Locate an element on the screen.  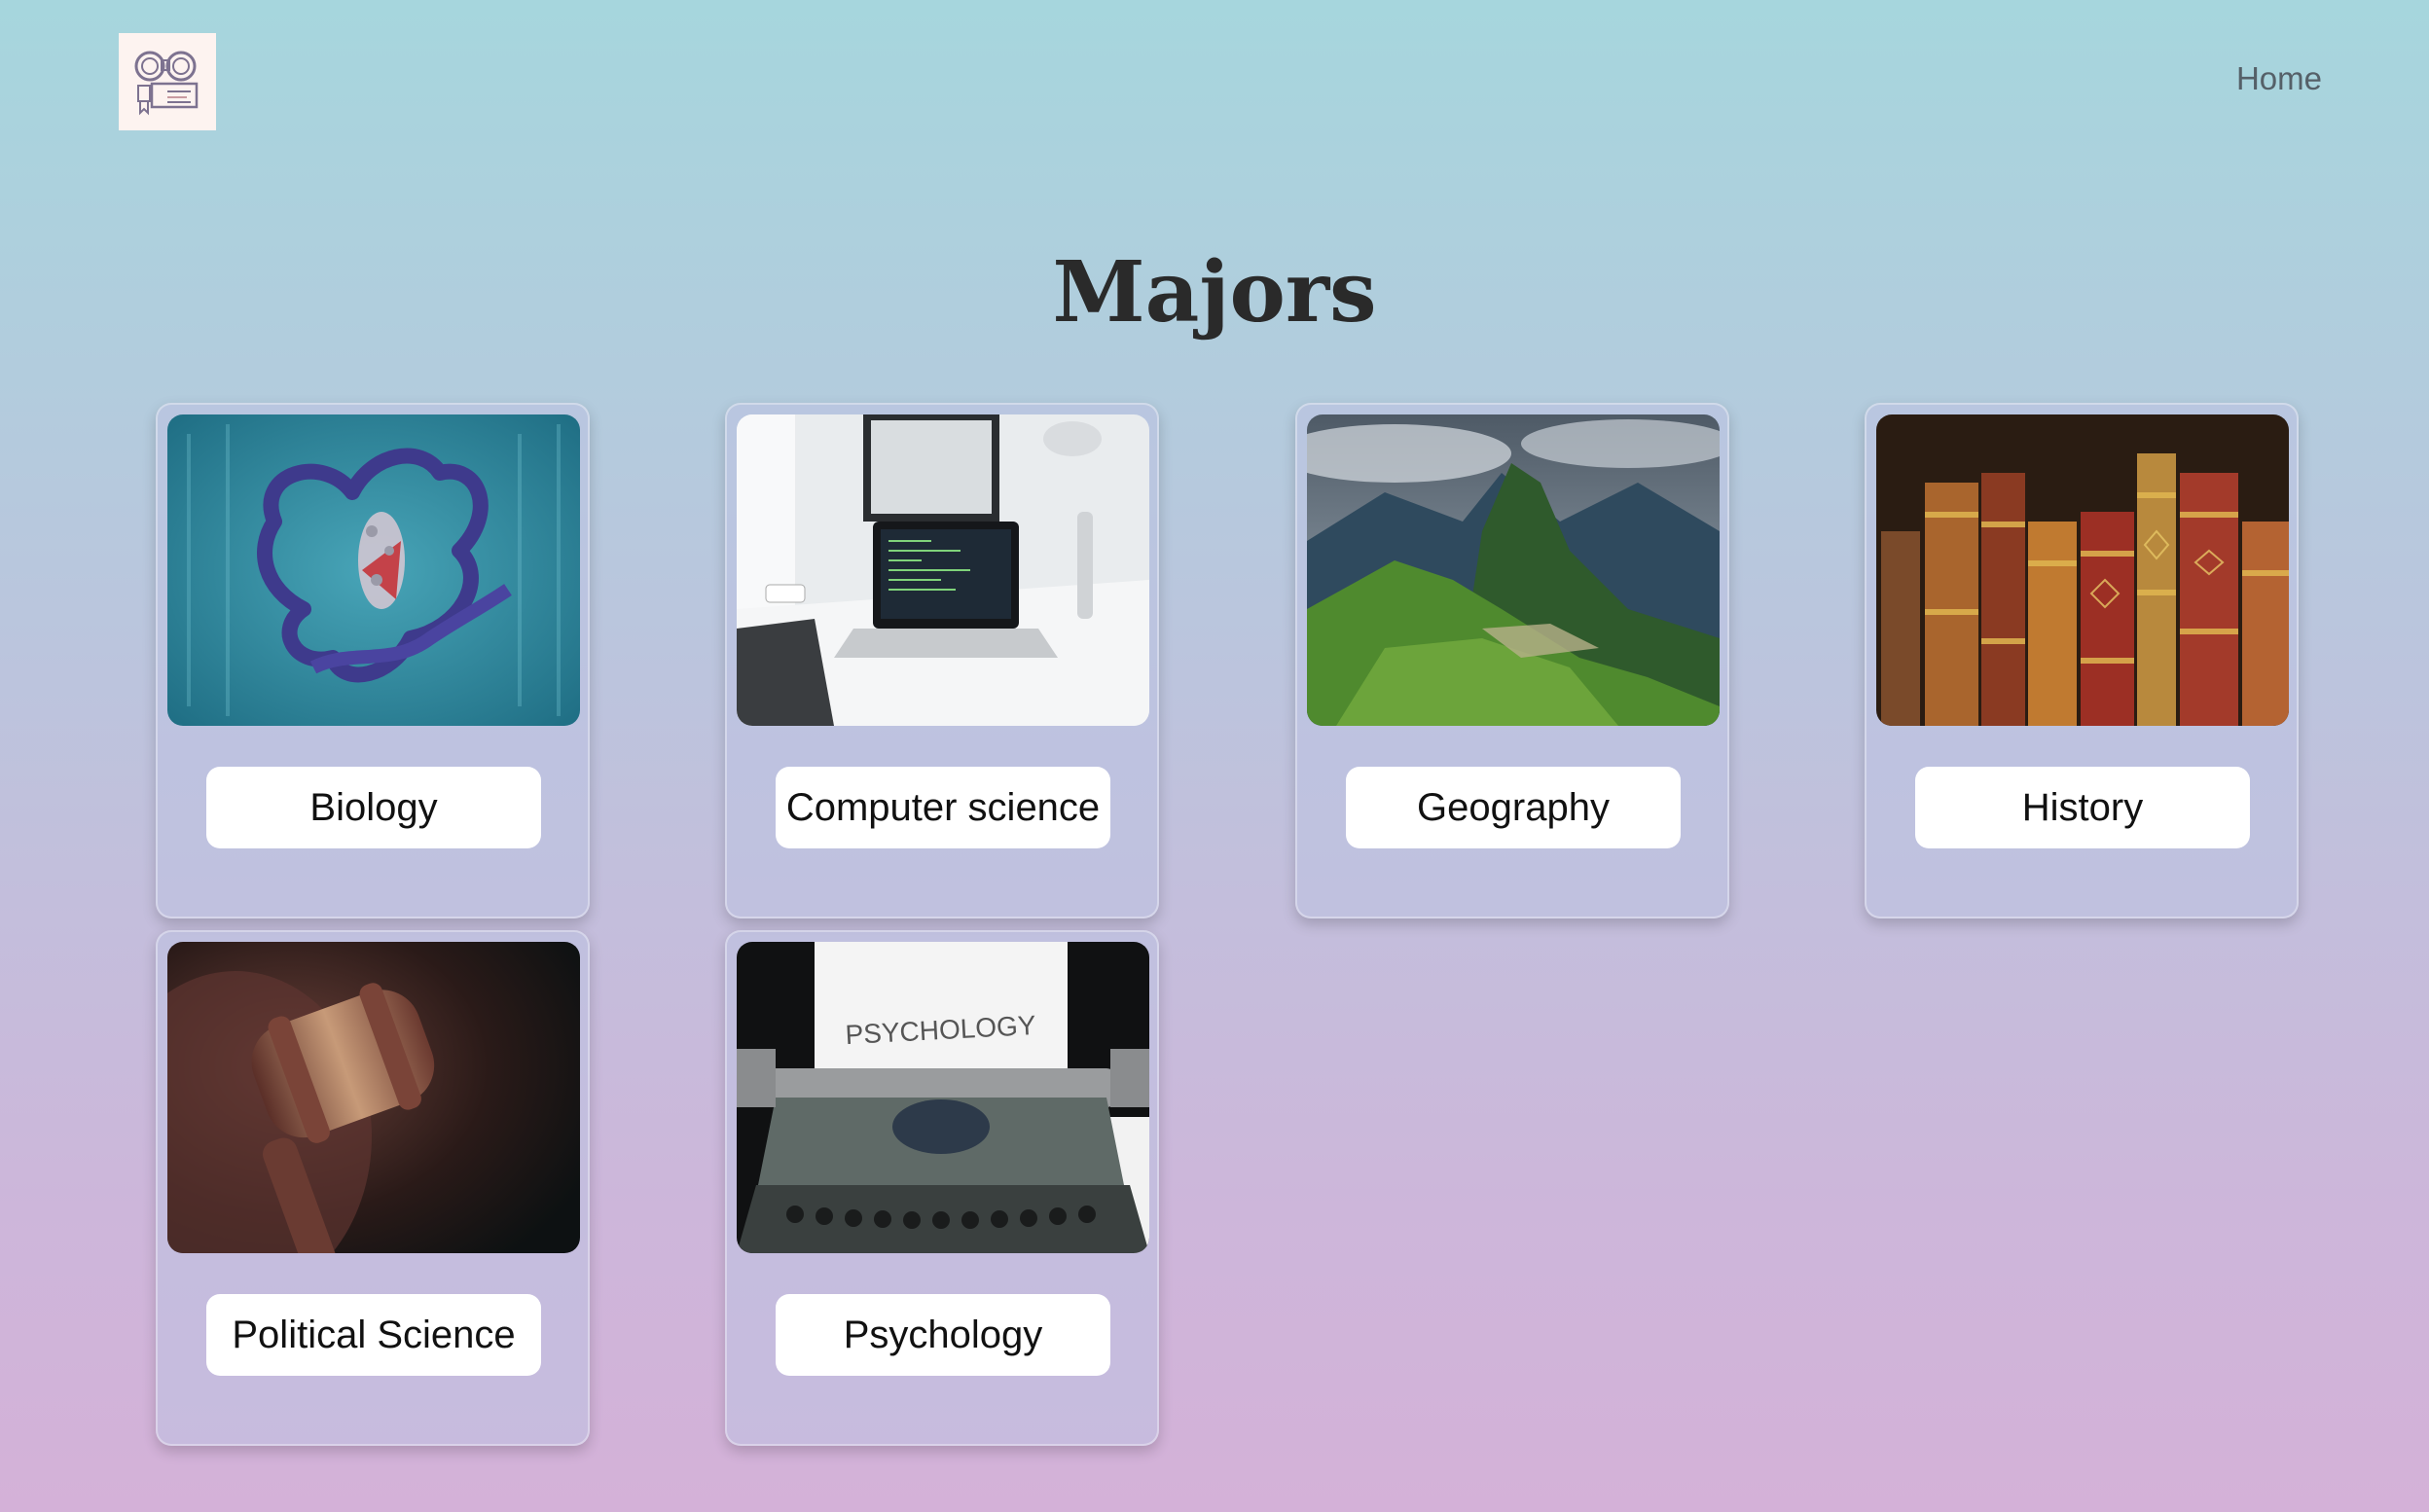
major-card-psychology: PSYCHOLOGY Psychology is located at coordinates (942, 1188).